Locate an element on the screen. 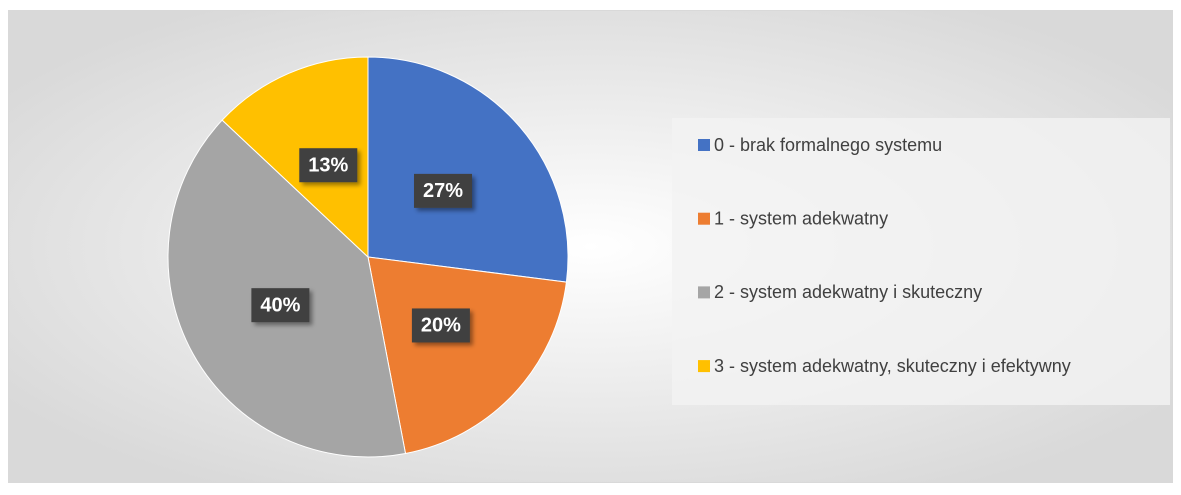  data-label: 27% is located at coordinates (443, 191).